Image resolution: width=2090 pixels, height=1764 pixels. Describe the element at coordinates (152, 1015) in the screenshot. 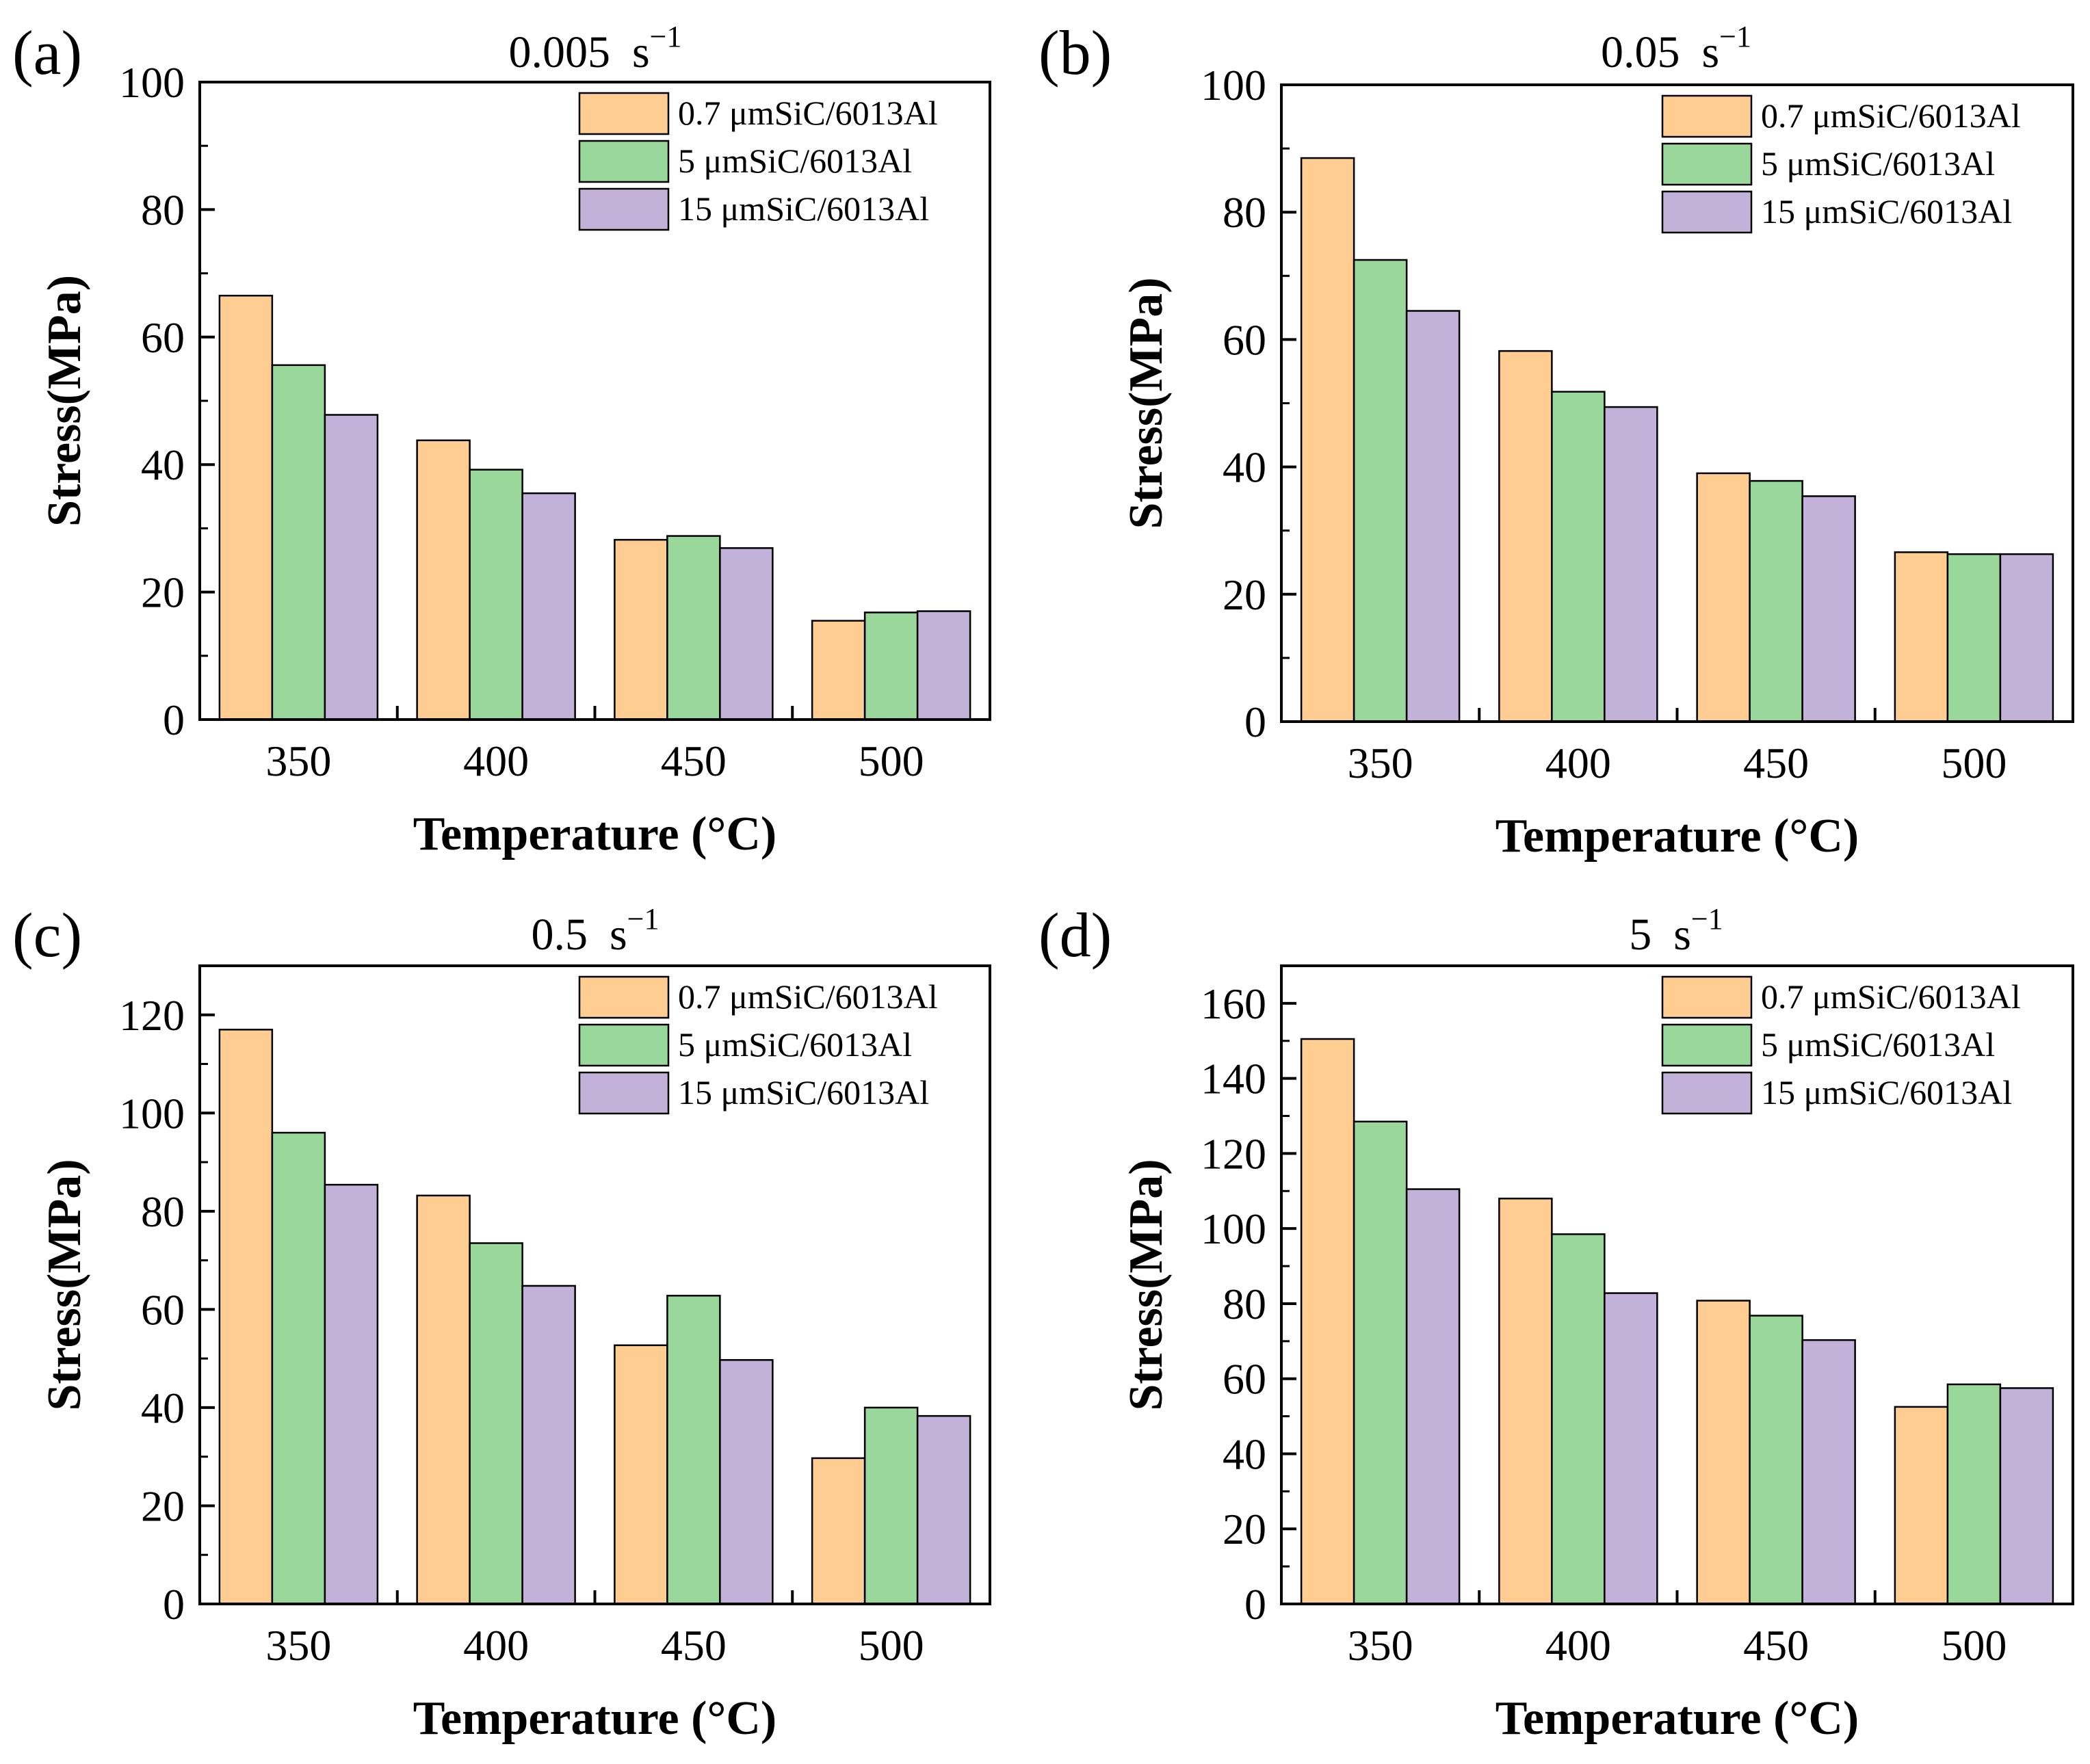

I see `y-tick-label: 120` at that location.